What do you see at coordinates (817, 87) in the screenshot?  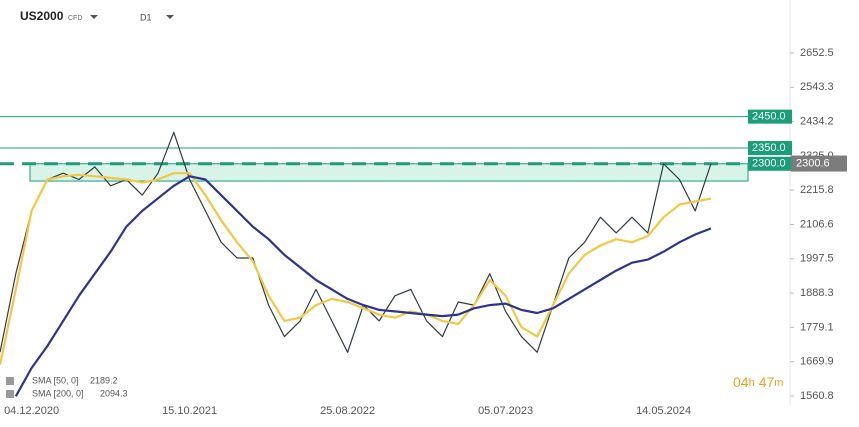 I see `y-tick-label: 2543.3` at bounding box center [817, 87].